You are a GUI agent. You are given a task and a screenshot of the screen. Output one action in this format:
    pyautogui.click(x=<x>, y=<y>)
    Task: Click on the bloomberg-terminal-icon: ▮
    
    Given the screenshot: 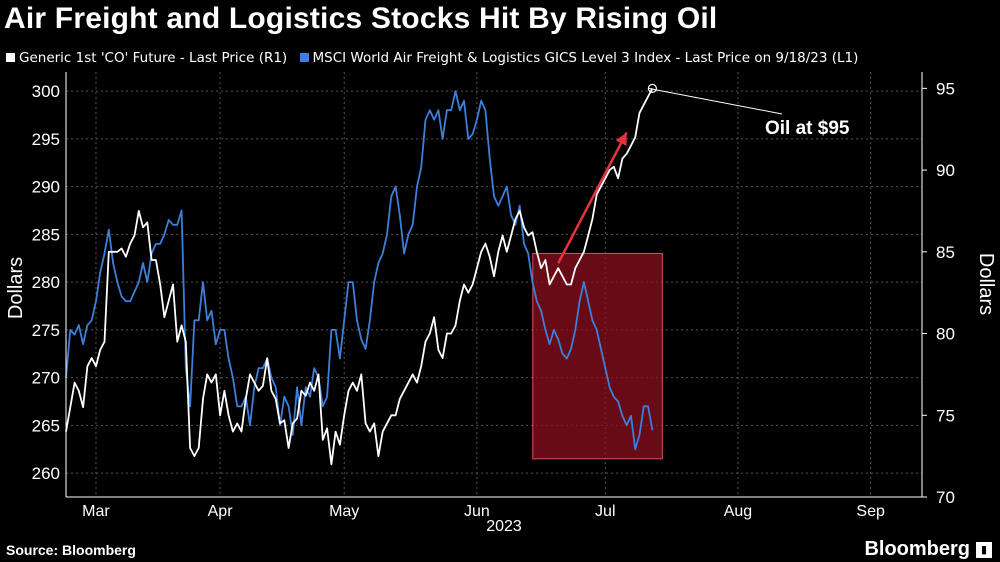 What is the action you would take?
    pyautogui.click(x=984, y=549)
    